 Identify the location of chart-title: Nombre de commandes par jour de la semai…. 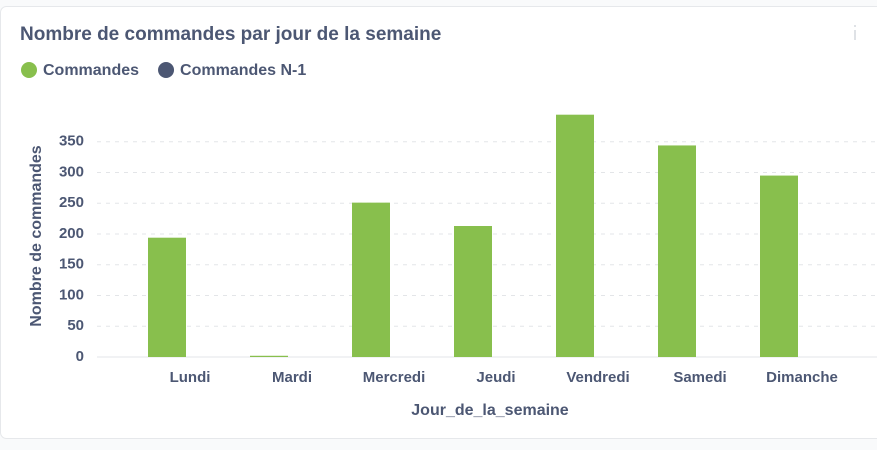
(230, 34).